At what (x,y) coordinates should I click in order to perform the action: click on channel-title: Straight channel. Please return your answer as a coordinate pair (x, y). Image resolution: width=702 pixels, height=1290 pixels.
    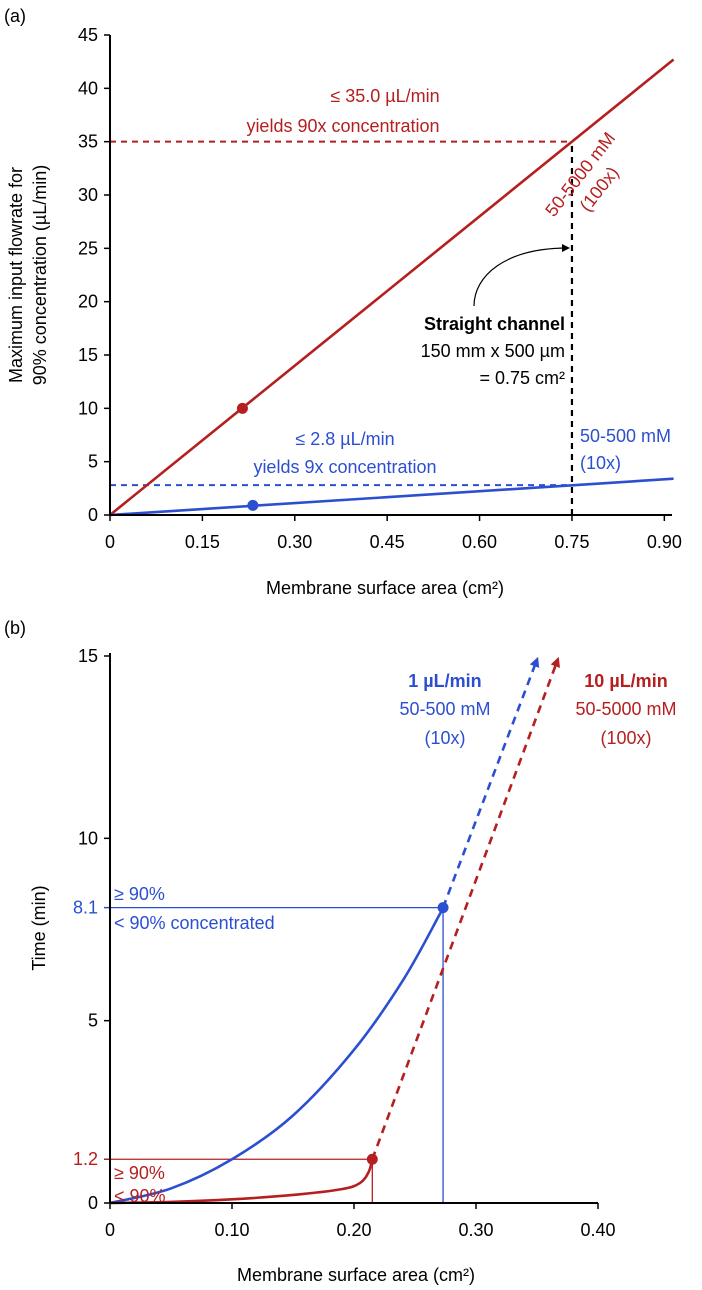
    Looking at the image, I should click on (494, 324).